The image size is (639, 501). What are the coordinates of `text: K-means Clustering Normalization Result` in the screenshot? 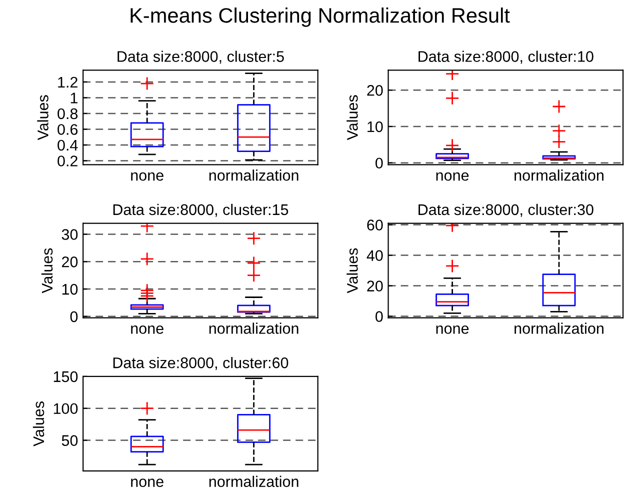 It's located at (320, 17).